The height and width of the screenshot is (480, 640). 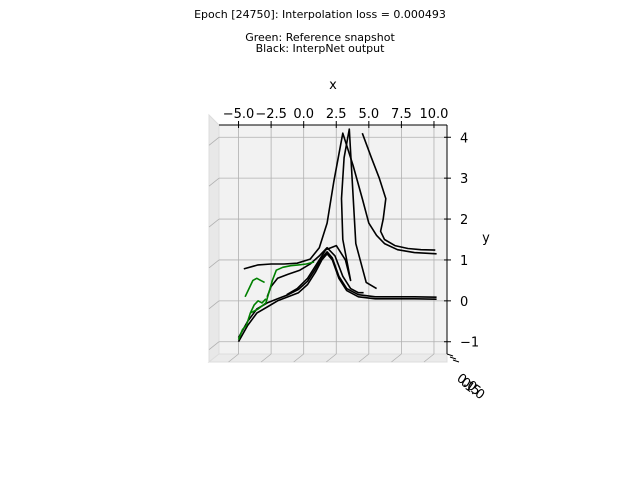 I want to click on data-series, so click(x=337, y=235).